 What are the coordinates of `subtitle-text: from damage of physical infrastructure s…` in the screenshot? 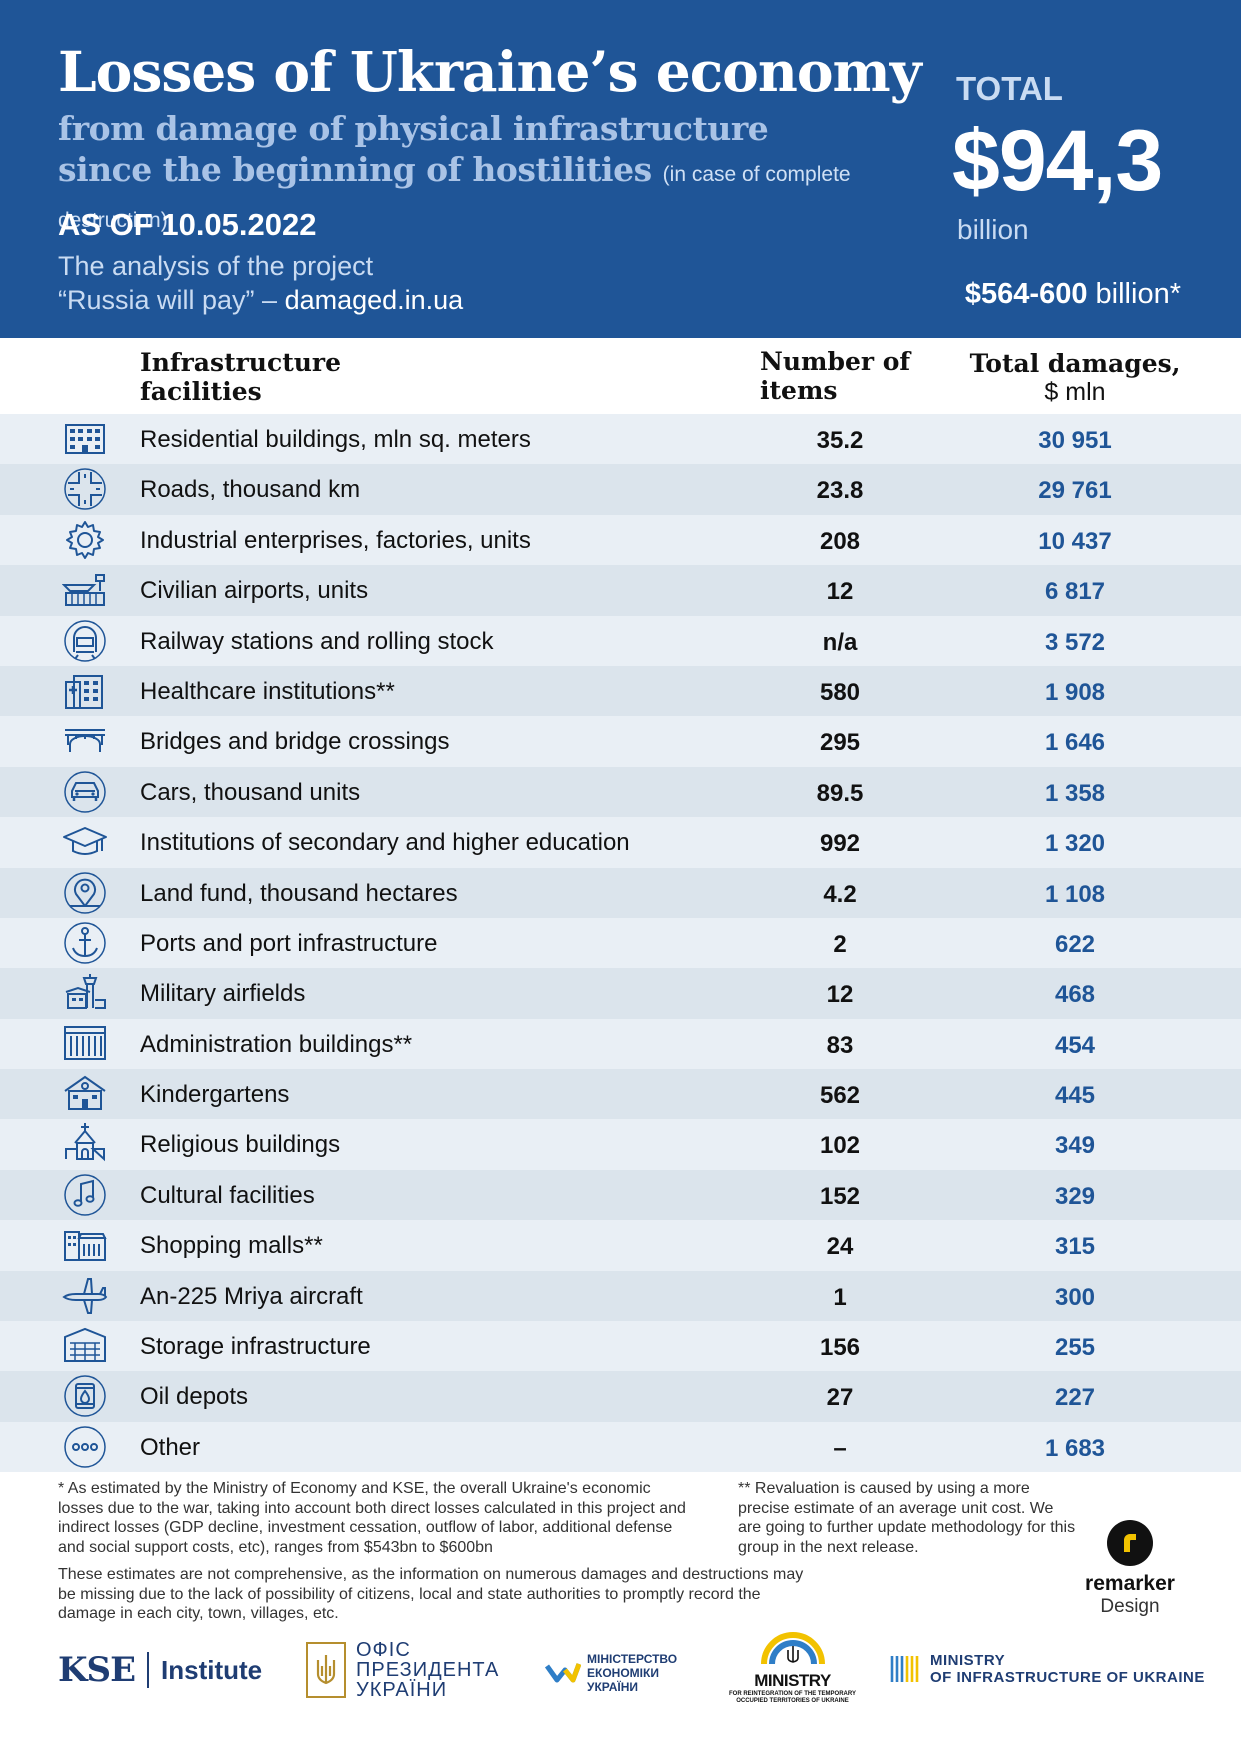 It's located at (413, 149).